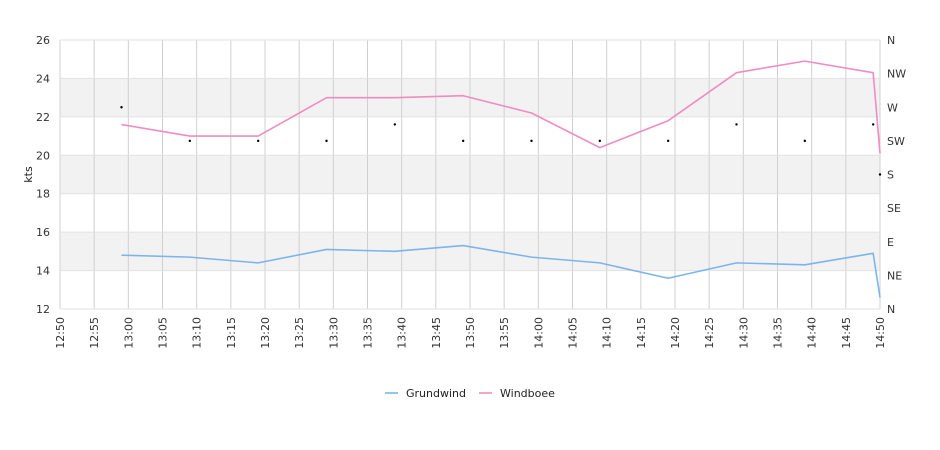  Describe the element at coordinates (163, 333) in the screenshot. I see `x-tick-label: 13:05` at that location.